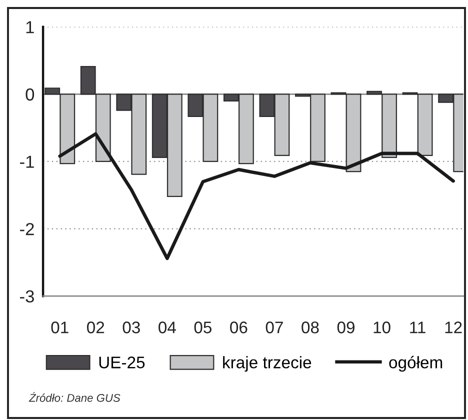 Image resolution: width=468 pixels, height=420 pixels. Describe the element at coordinates (27, 229) in the screenshot. I see `y-tick-label: -2` at that location.